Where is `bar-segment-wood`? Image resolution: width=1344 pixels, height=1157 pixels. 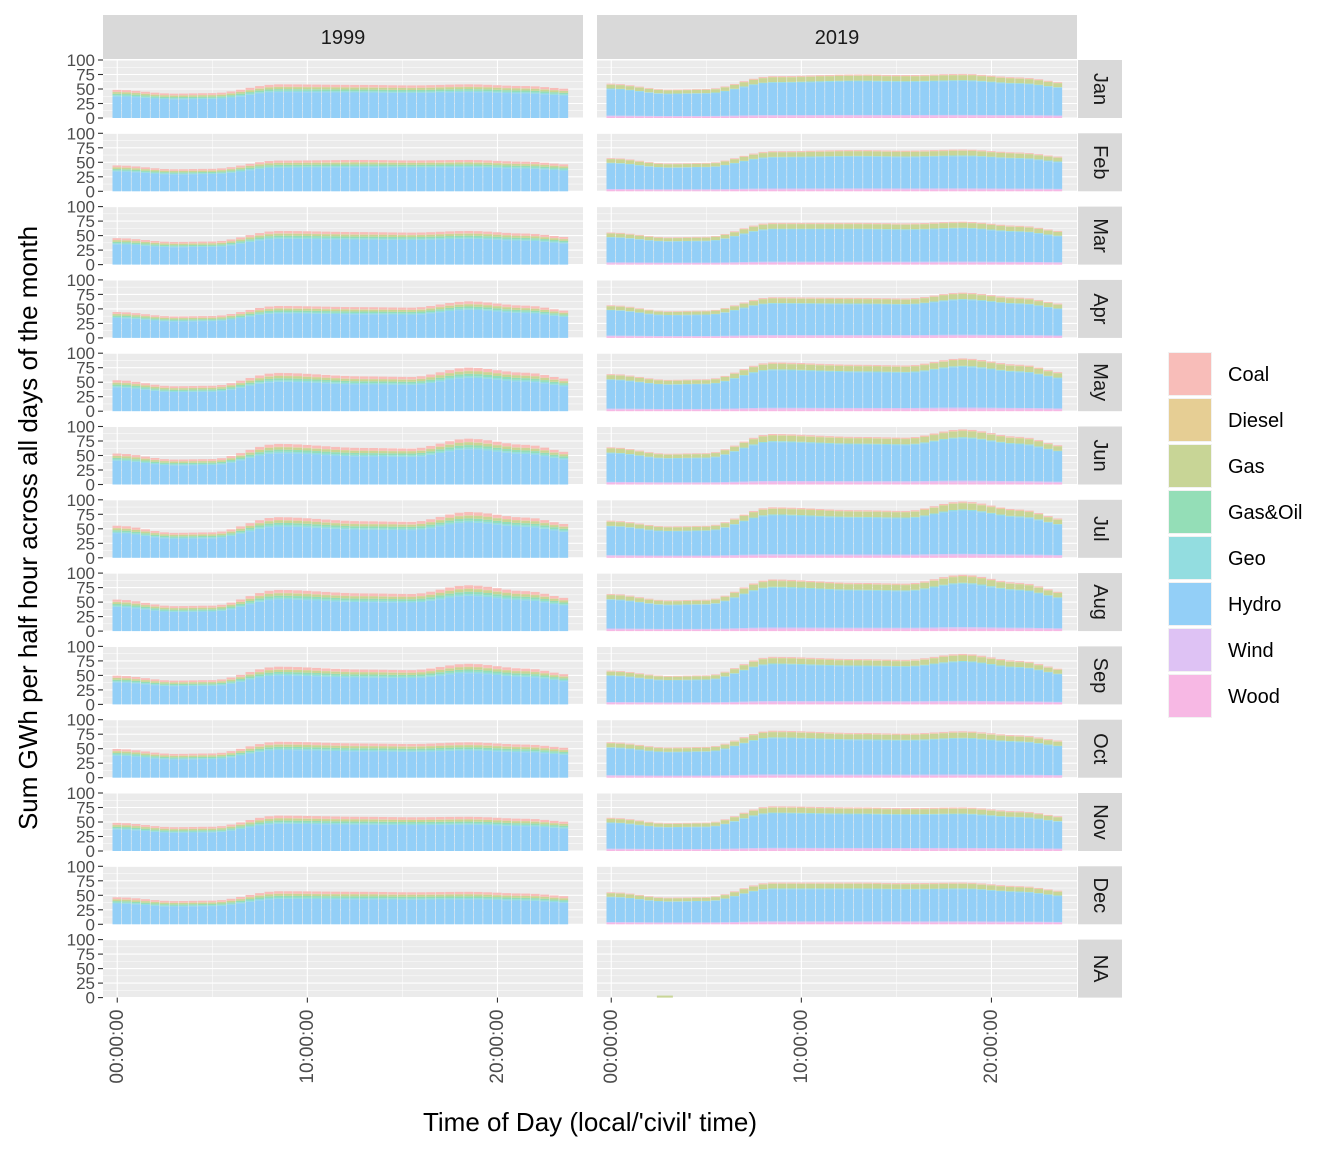
bar-segment-wood is located at coordinates (972, 191).